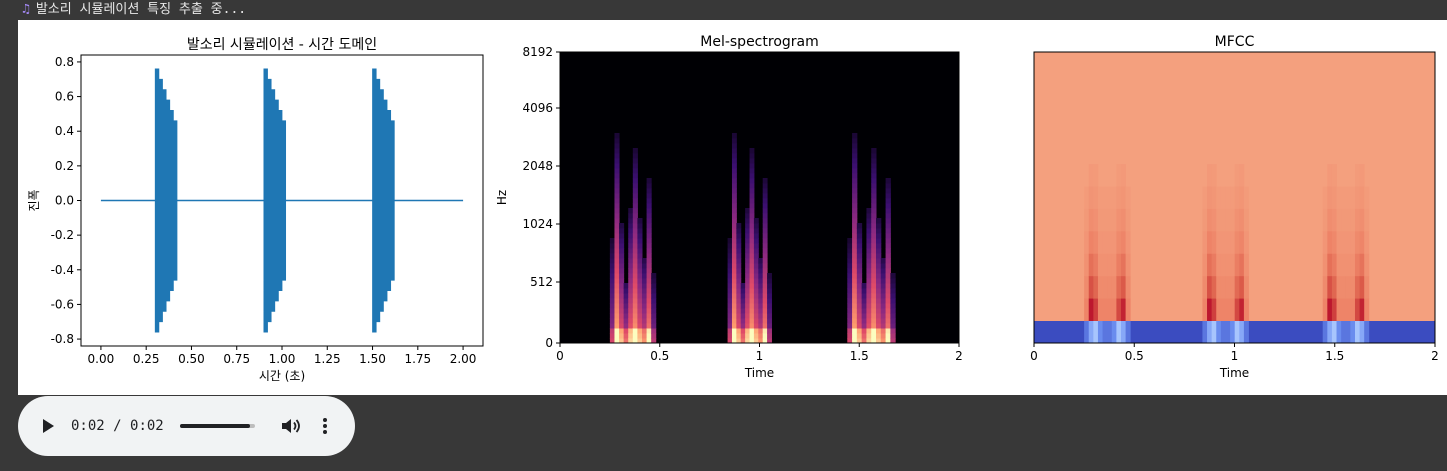  Describe the element at coordinates (537, 52) in the screenshot. I see `chart2-ytick-label: 8192` at that location.